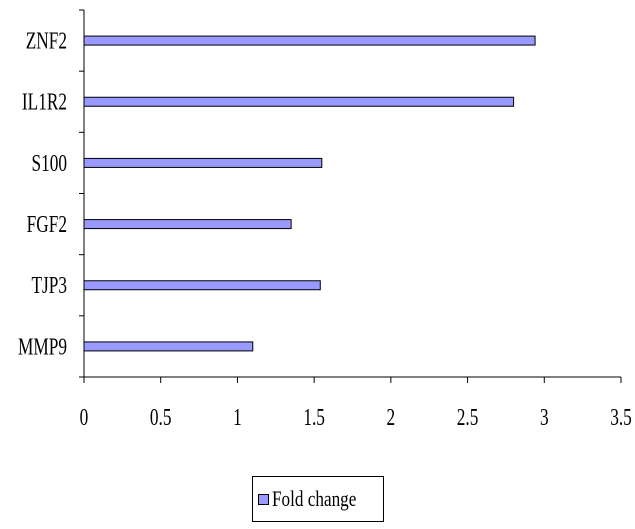  I want to click on category-label: IL1R2, so click(44, 102).